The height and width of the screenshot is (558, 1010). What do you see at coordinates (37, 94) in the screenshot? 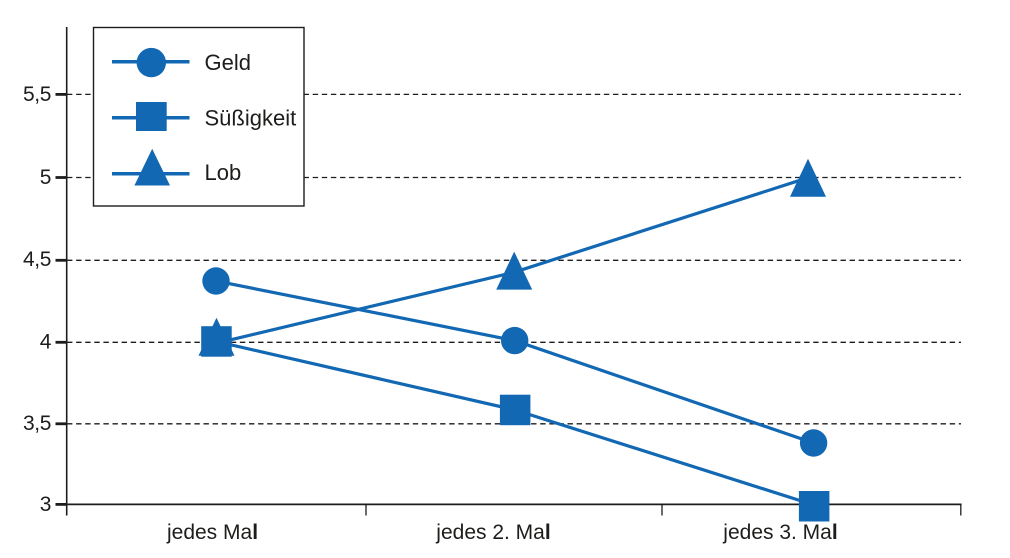
I see `svg-text: 5,5` at bounding box center [37, 94].